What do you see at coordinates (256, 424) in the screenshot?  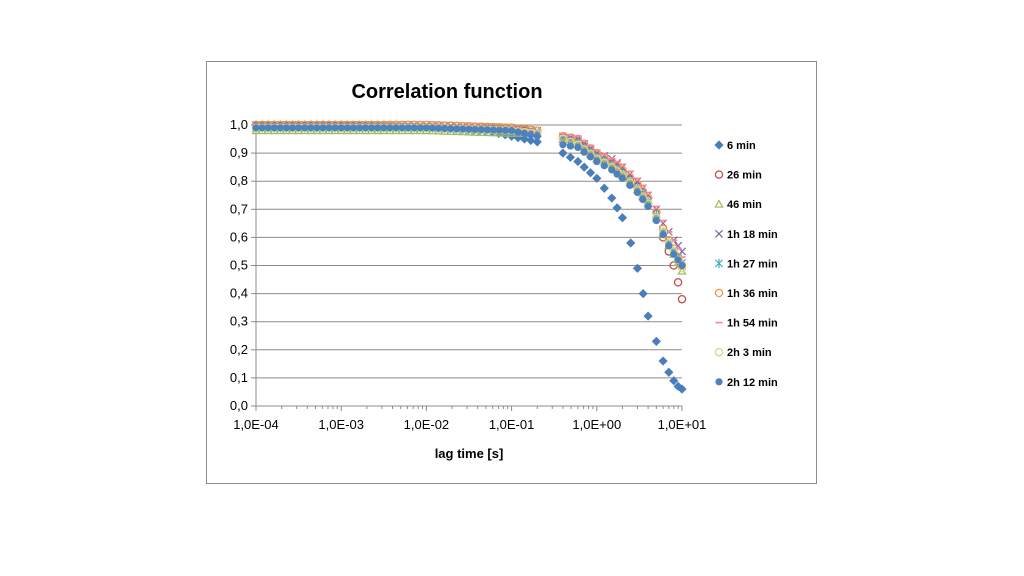 I see `x-tick-label: 1,0E-04` at bounding box center [256, 424].